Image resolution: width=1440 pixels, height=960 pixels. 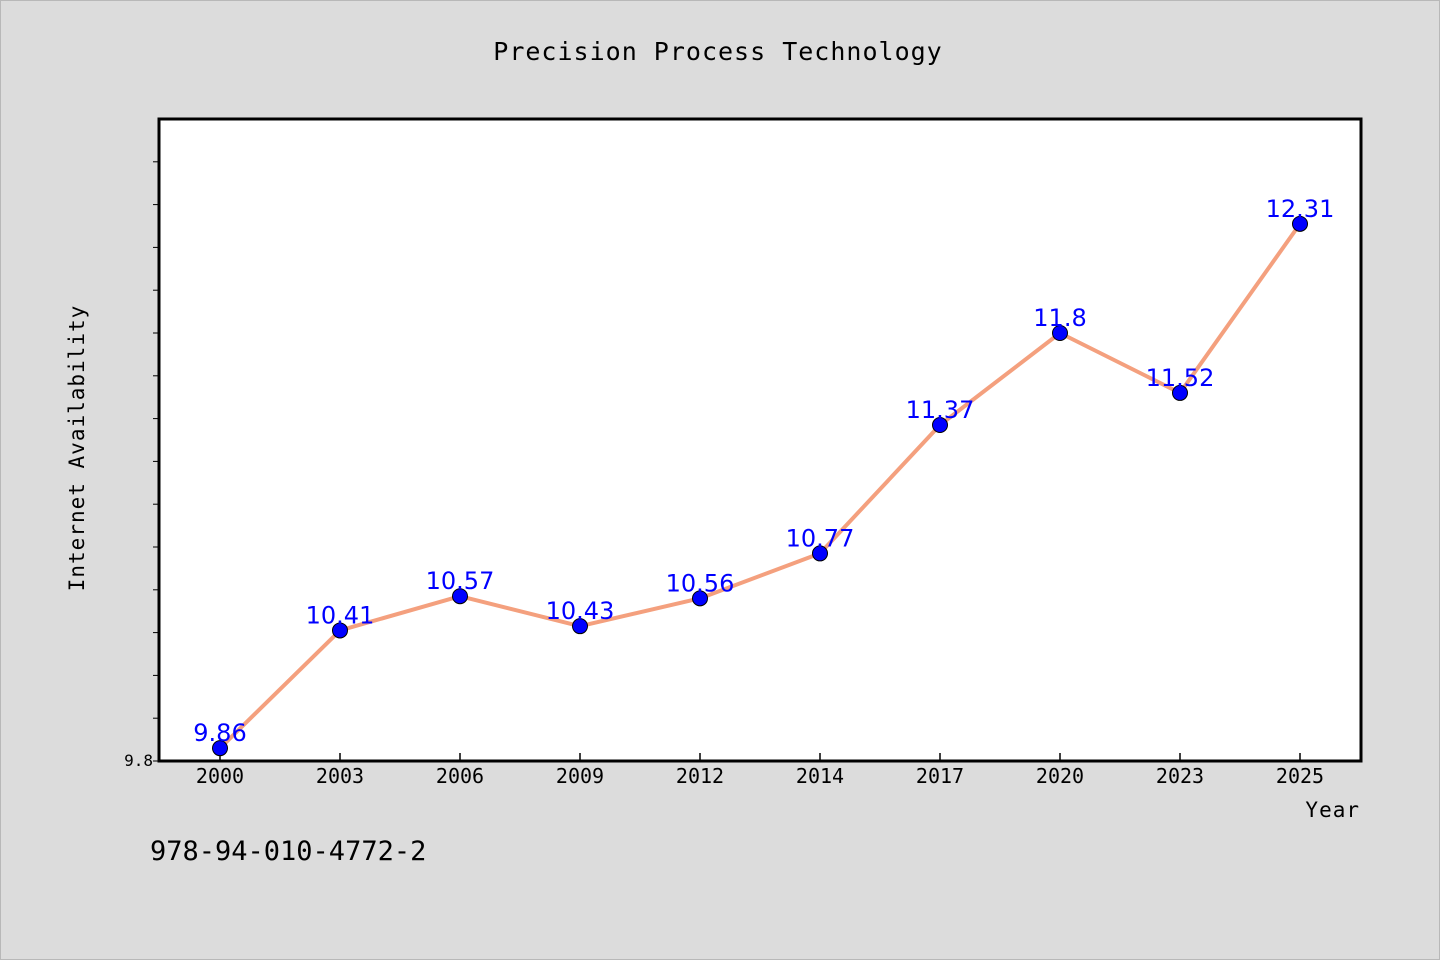 I want to click on data-point-2014, so click(x=820, y=553).